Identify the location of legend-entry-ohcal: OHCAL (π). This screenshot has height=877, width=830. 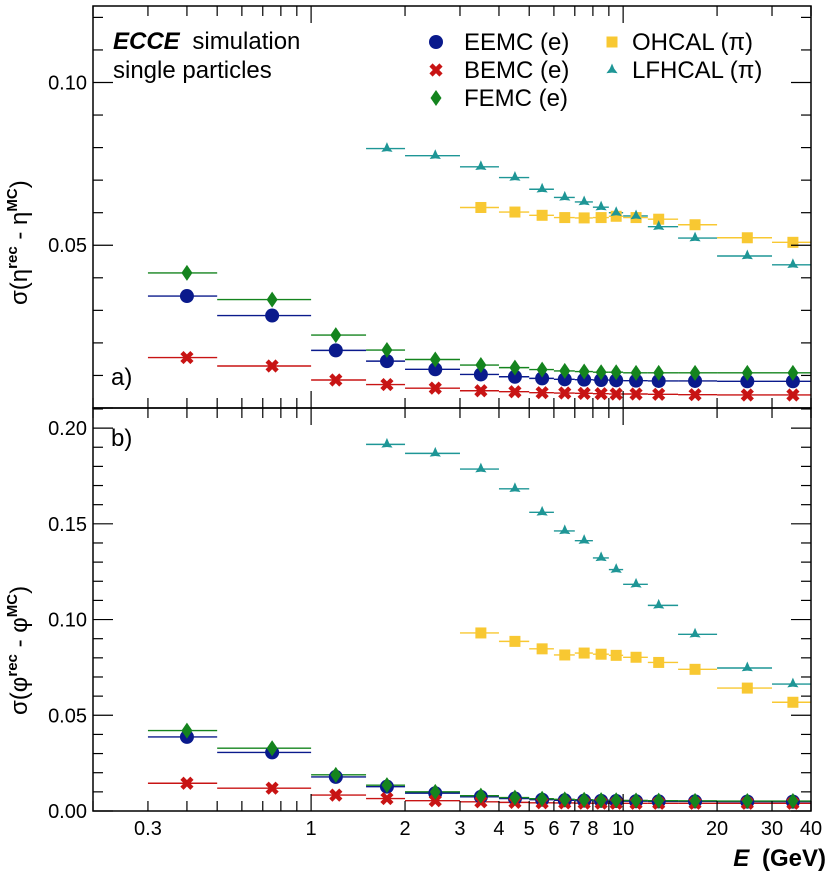
(679, 42).